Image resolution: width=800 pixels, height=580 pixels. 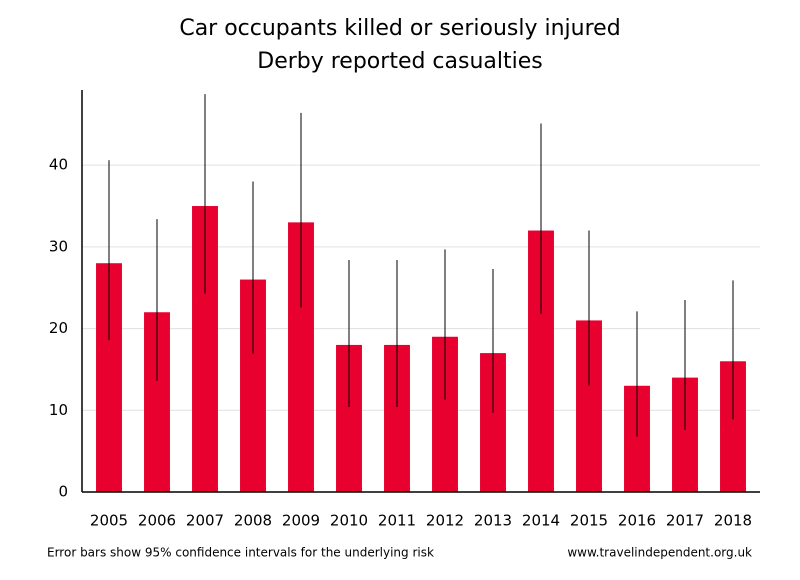 What do you see at coordinates (400, 61) in the screenshot?
I see `chart-subtitle: Derby reported casualties` at bounding box center [400, 61].